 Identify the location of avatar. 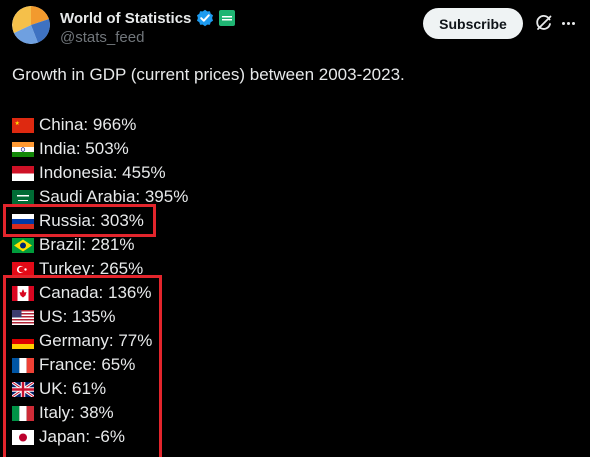
(31, 25).